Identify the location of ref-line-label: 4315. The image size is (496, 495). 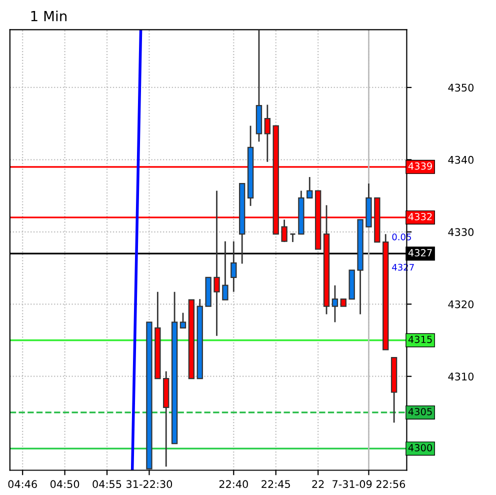
(420, 340).